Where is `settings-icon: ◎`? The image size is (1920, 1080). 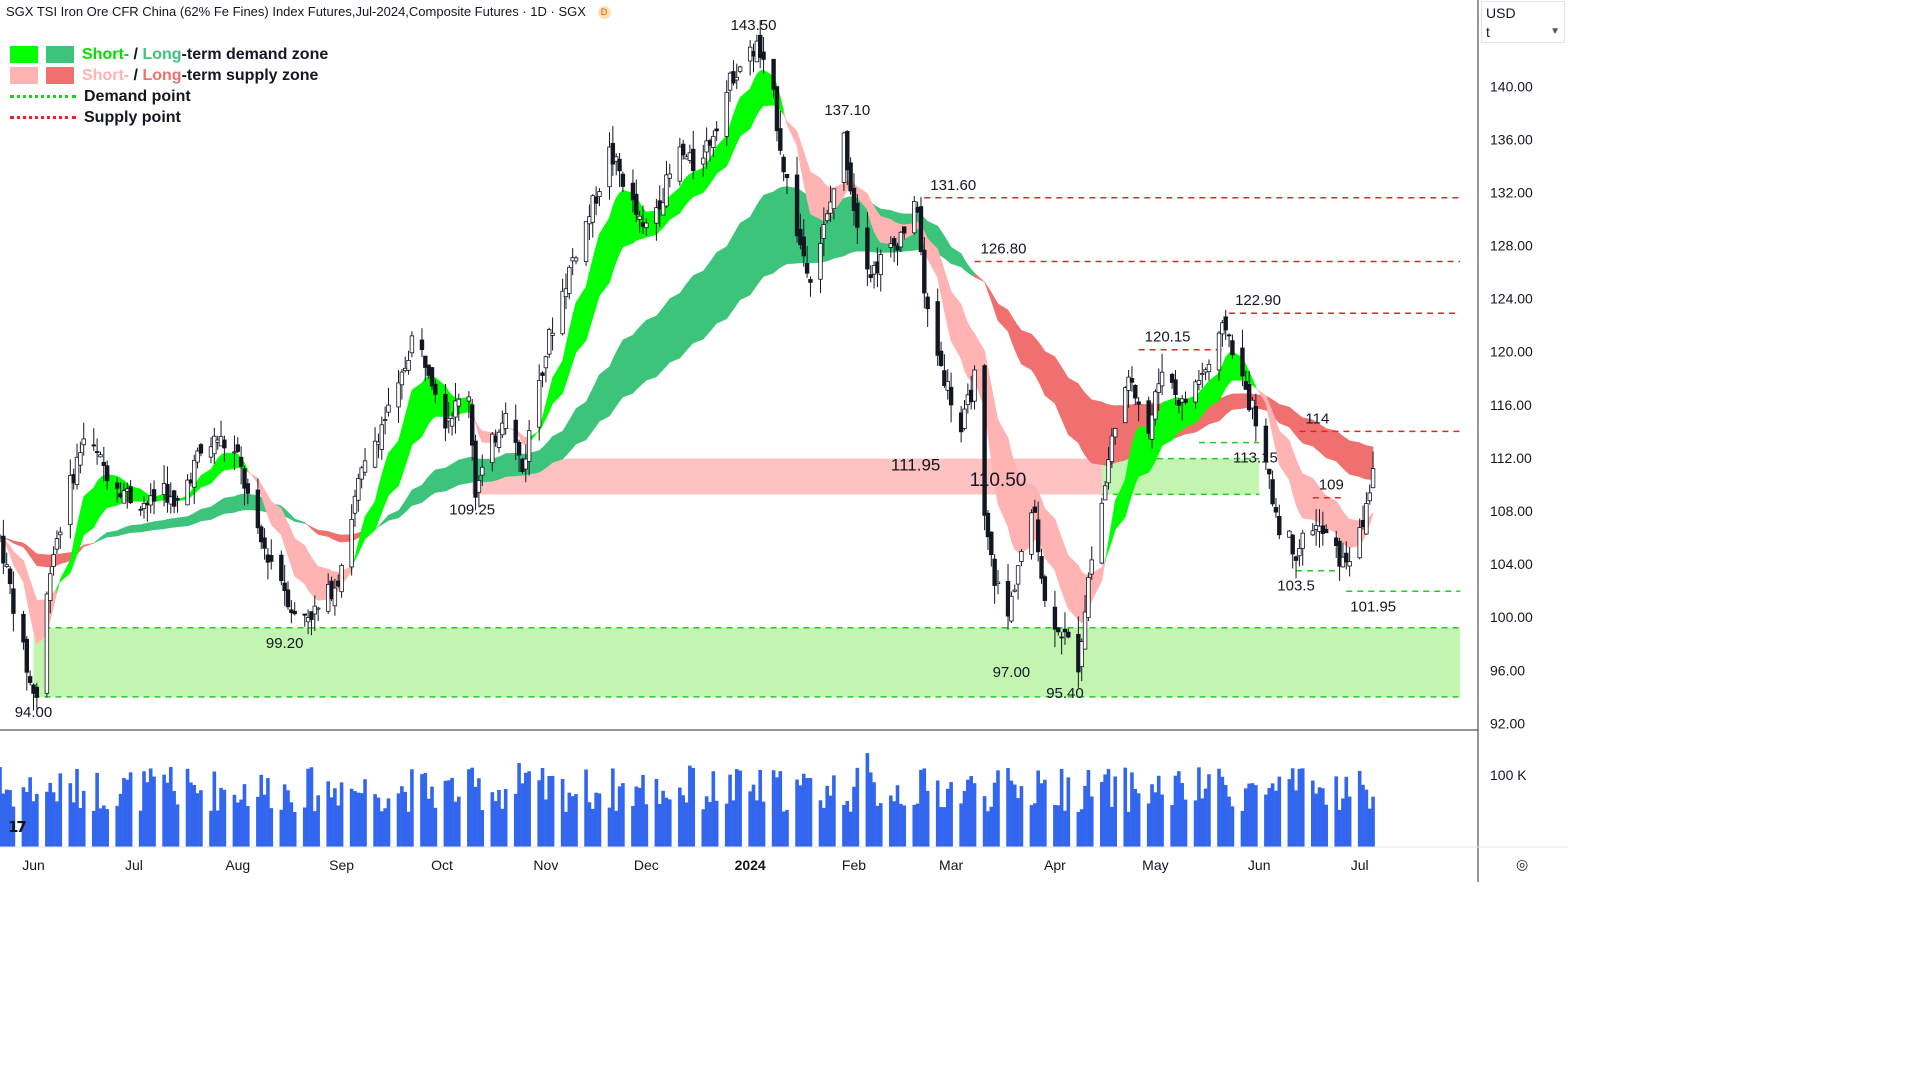
settings-icon: ◎ is located at coordinates (1522, 864).